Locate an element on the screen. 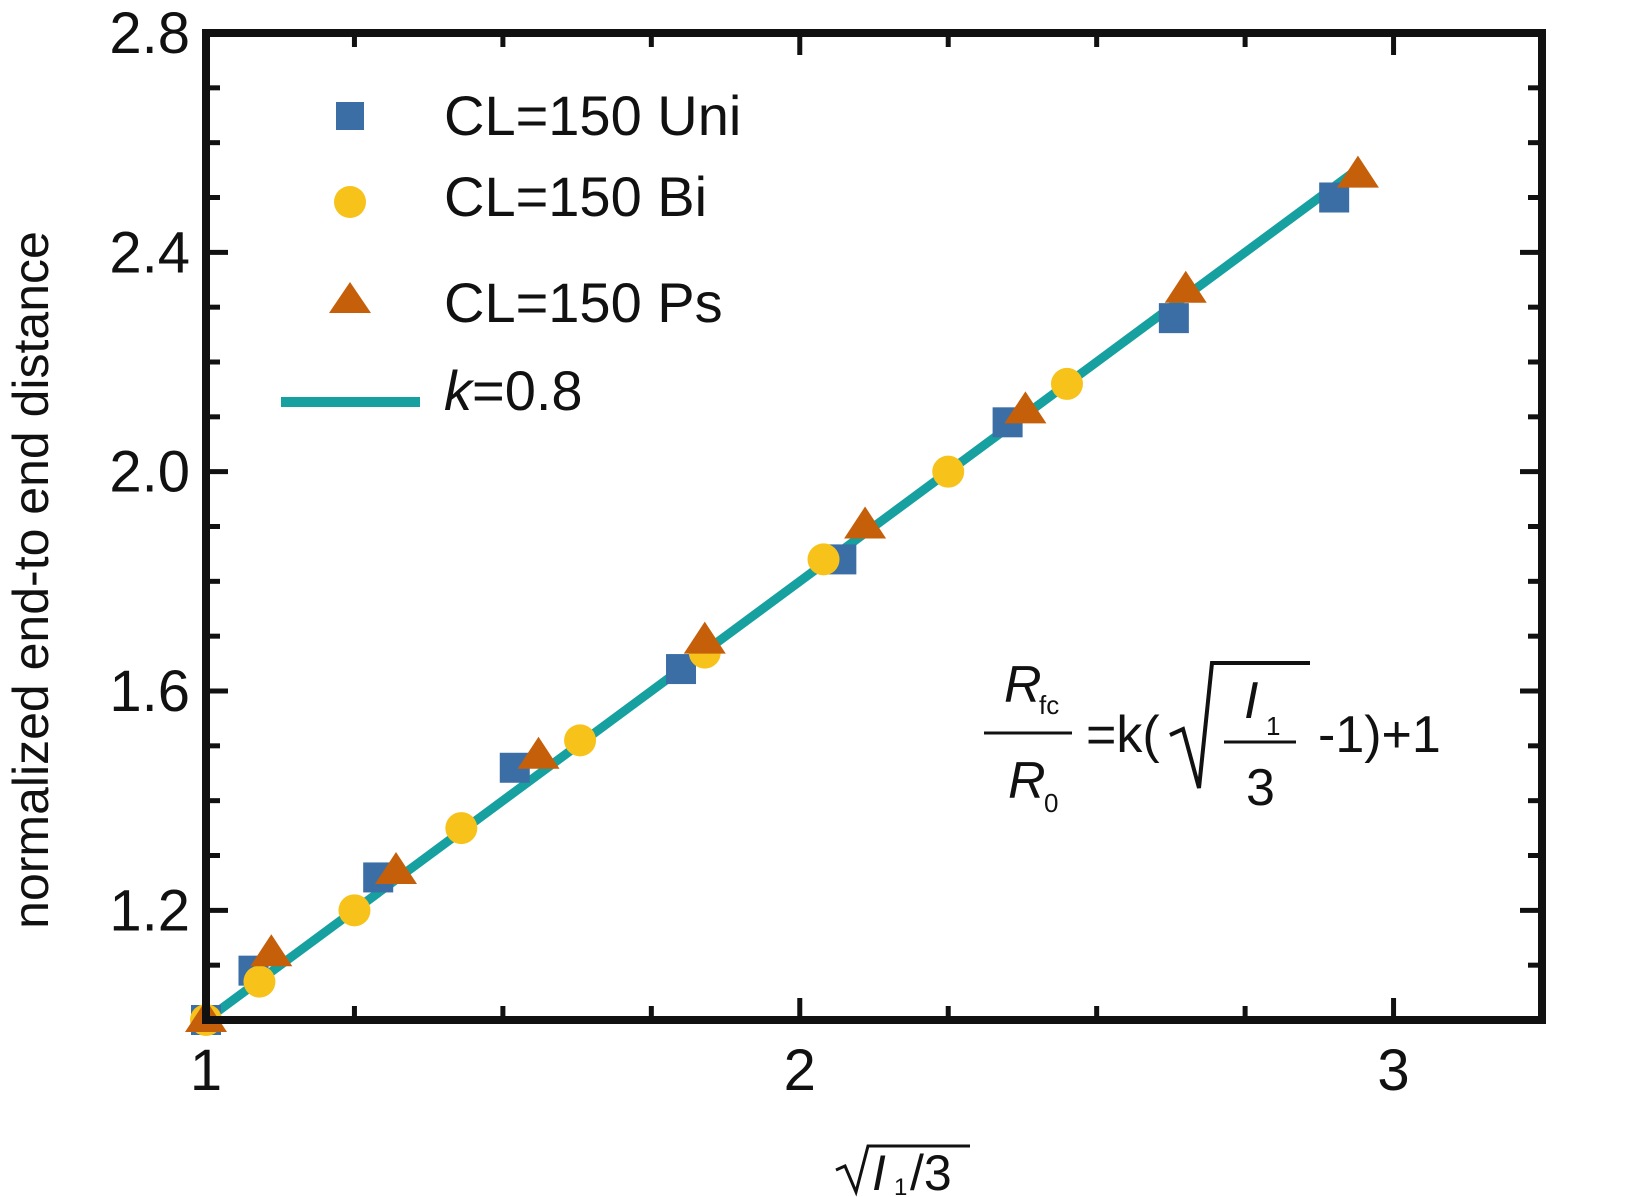 Image resolution: width=1628 pixels, height=1197 pixels. y-tick-label: 2.4 is located at coordinates (149, 252).